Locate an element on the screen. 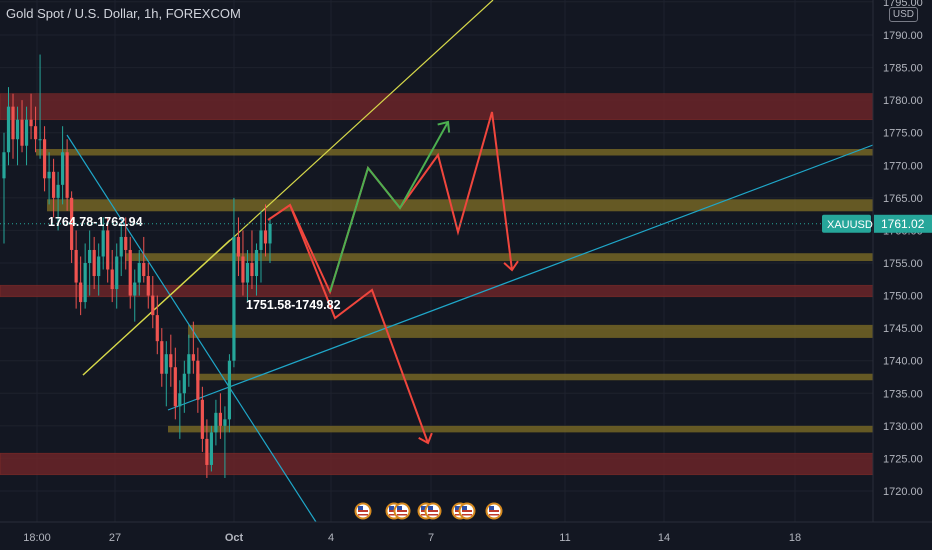  price-tick-label: 1755.00 is located at coordinates (903, 264).